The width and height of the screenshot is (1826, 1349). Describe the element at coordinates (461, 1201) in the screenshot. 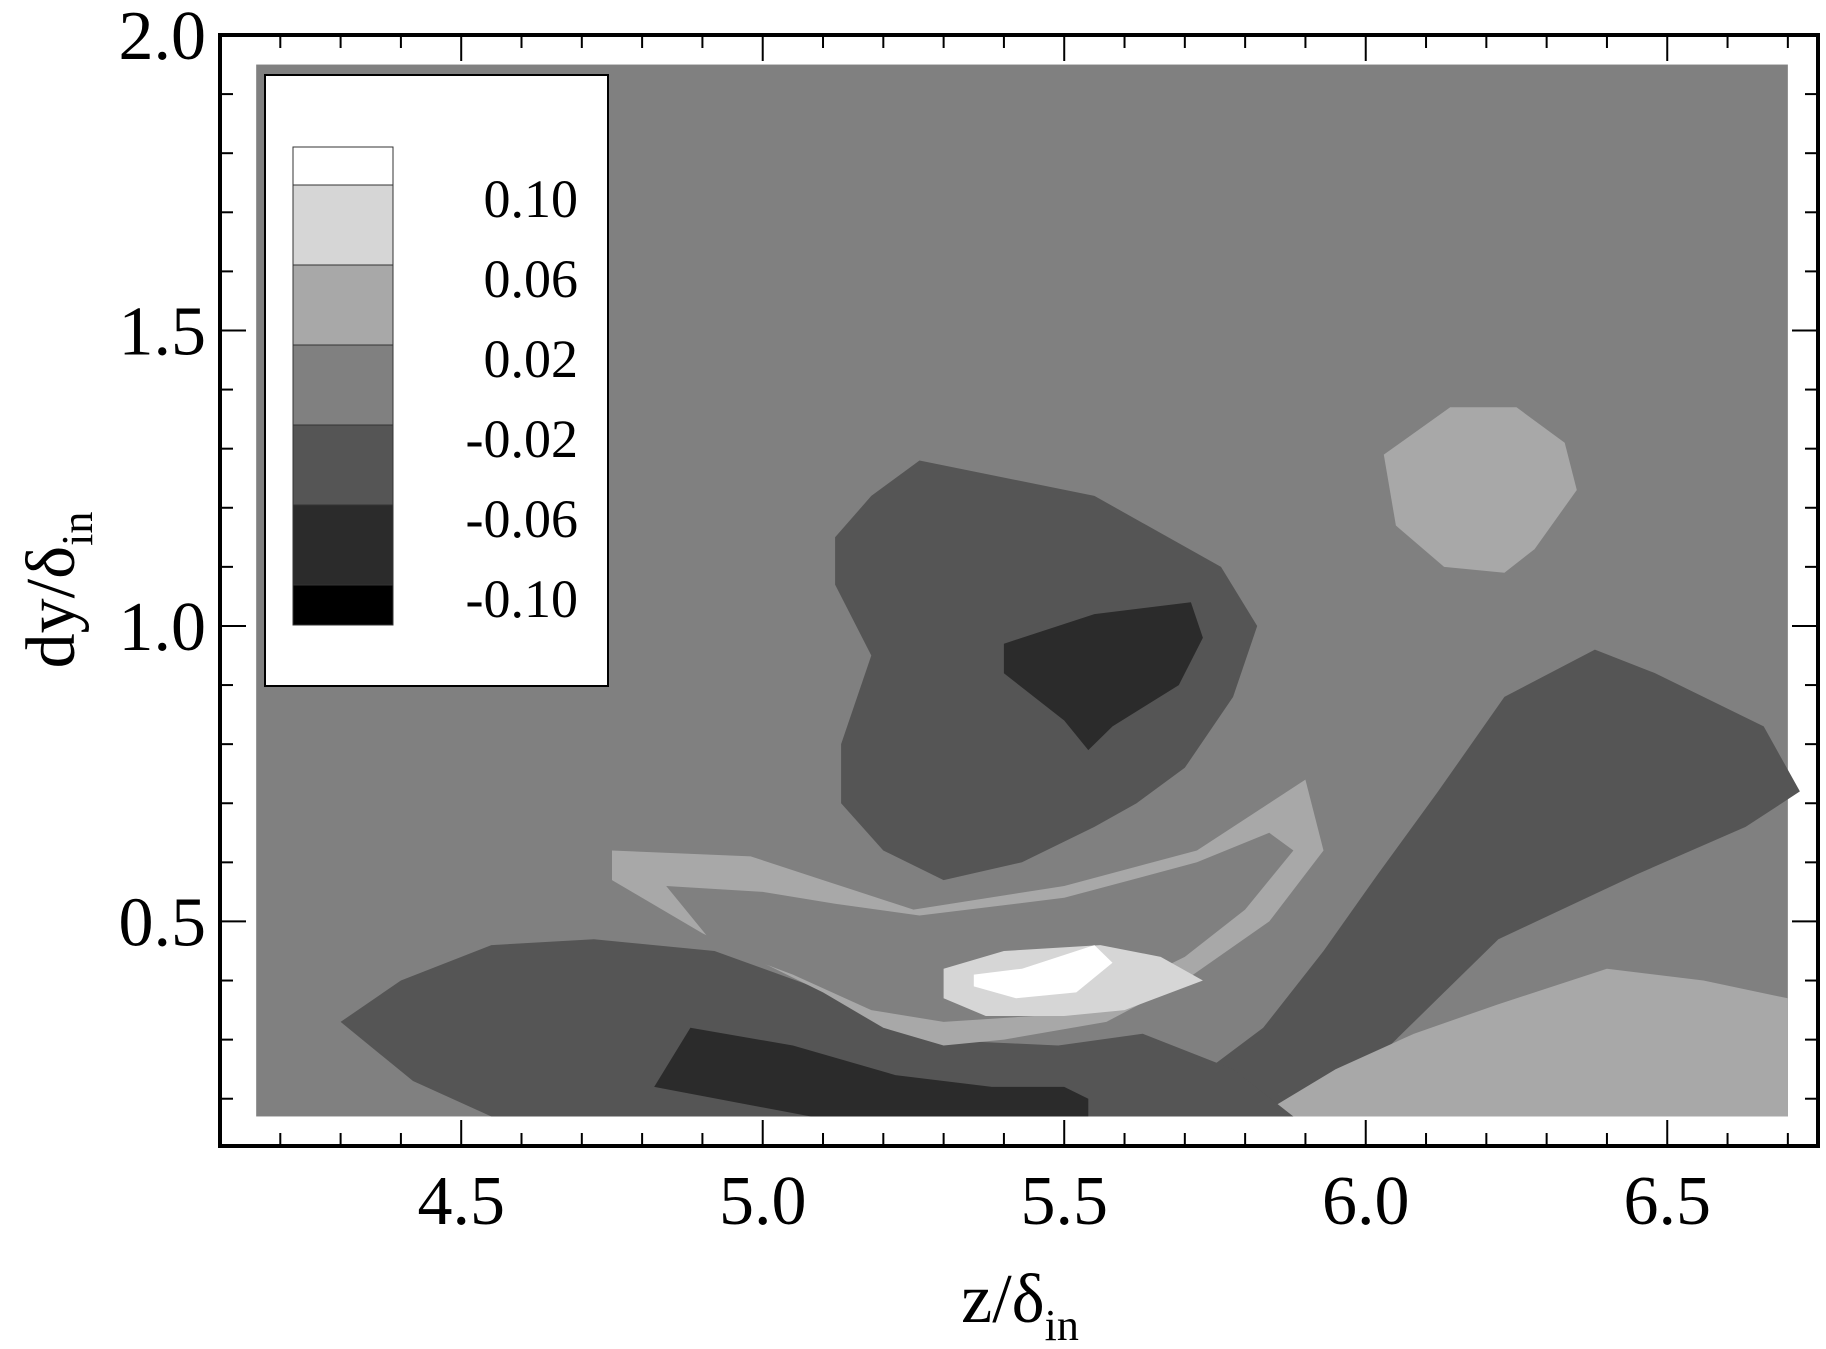

I see `x-tick-label: 4.5` at that location.